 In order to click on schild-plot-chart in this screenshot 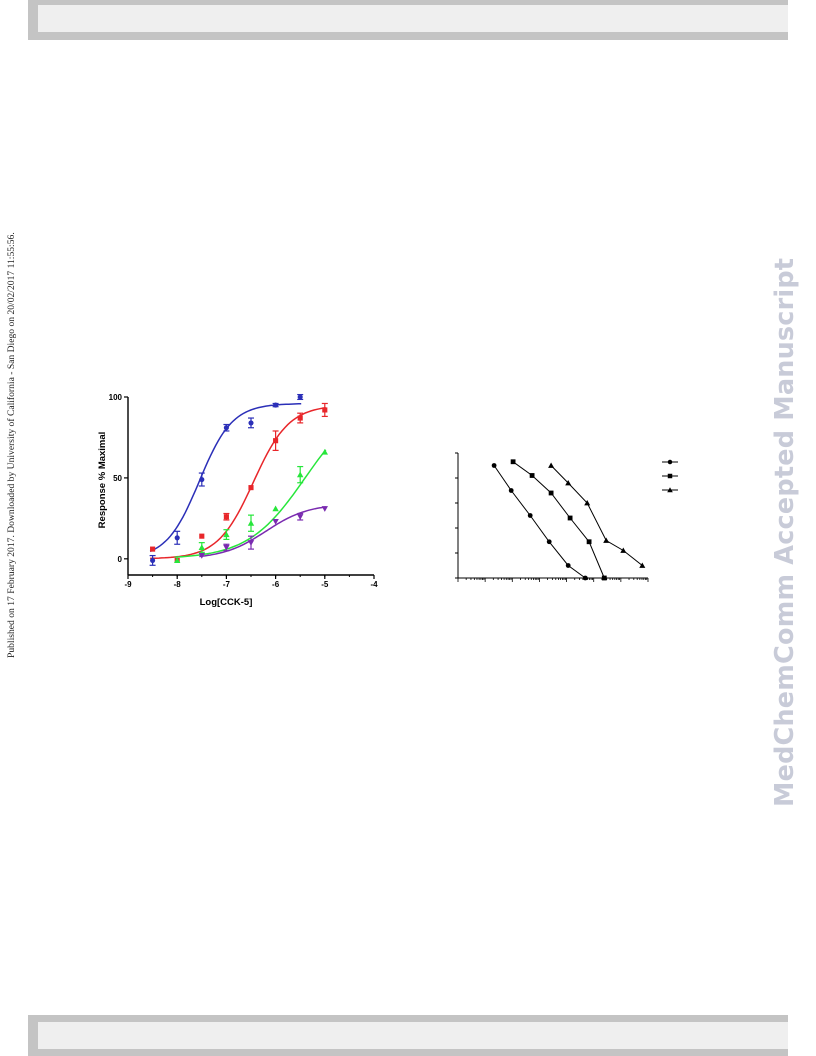, I will do `click(566, 517)`.